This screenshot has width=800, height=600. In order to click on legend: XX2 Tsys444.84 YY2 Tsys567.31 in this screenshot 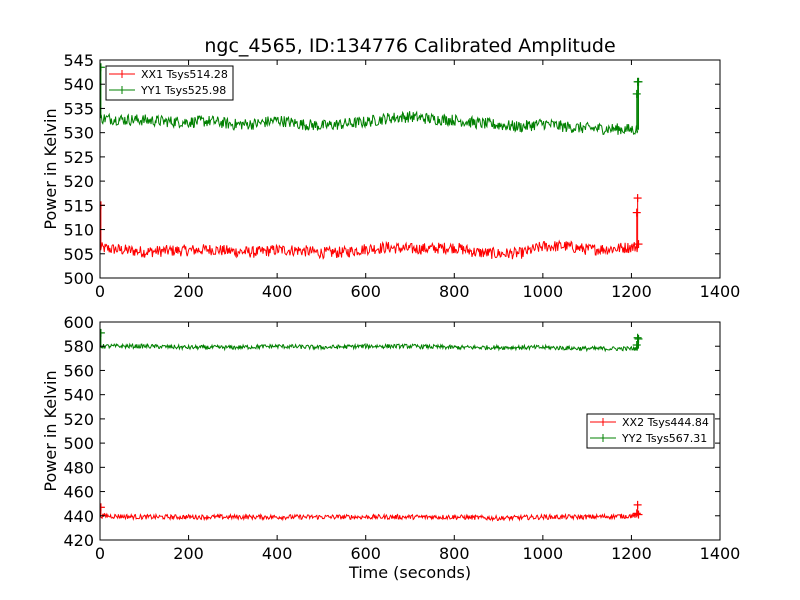, I will do `click(650, 431)`.